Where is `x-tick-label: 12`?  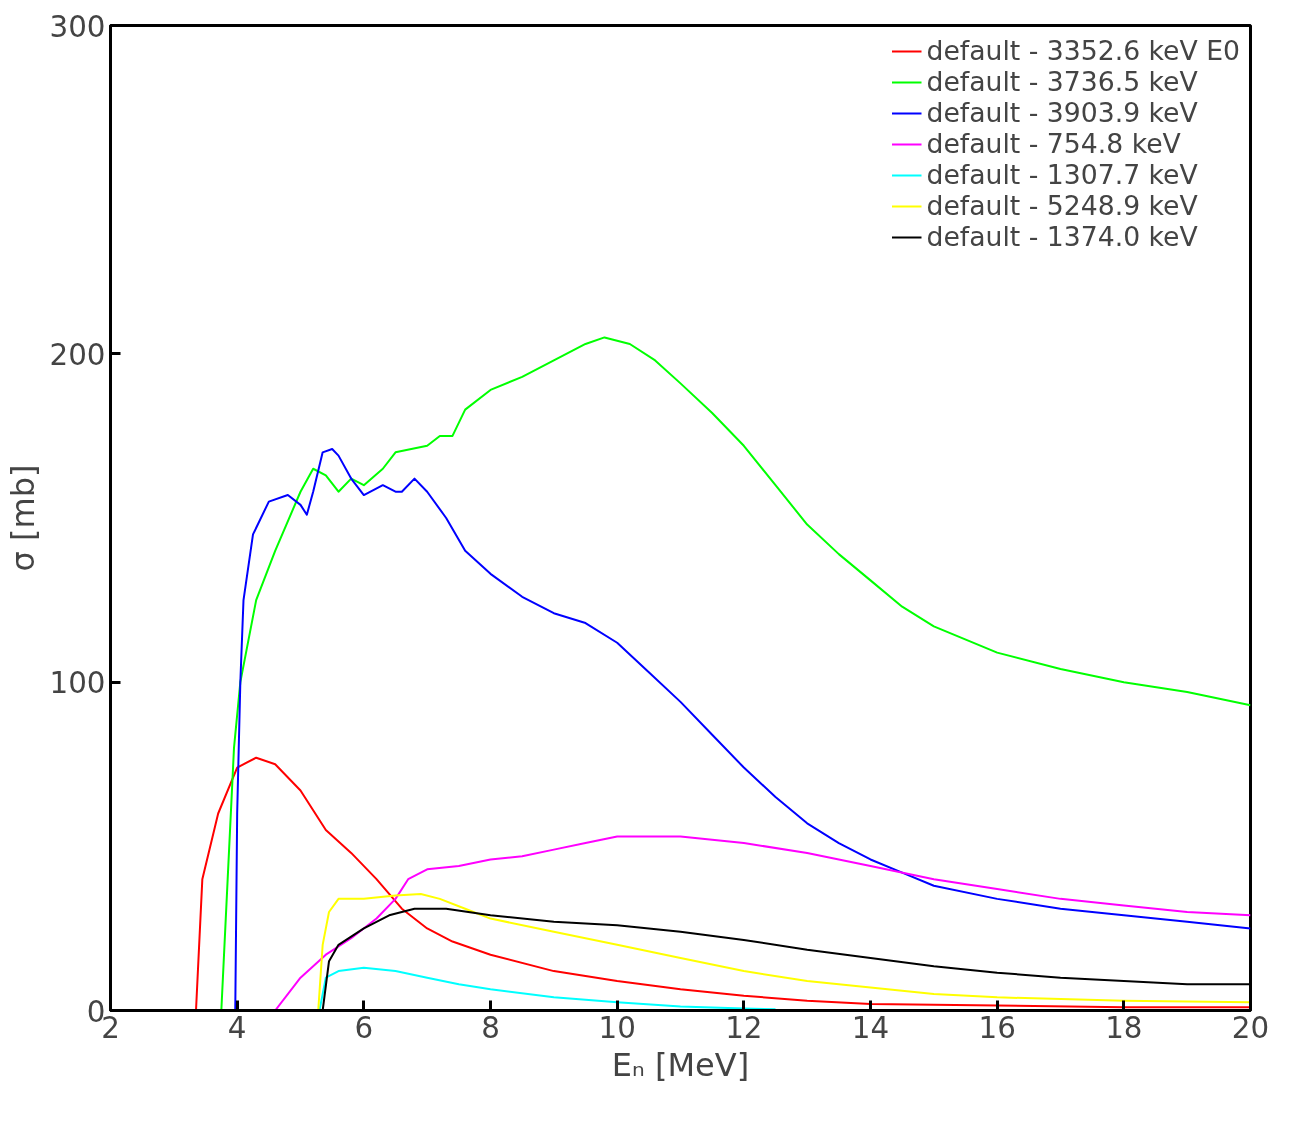 x-tick-label: 12 is located at coordinates (744, 1027).